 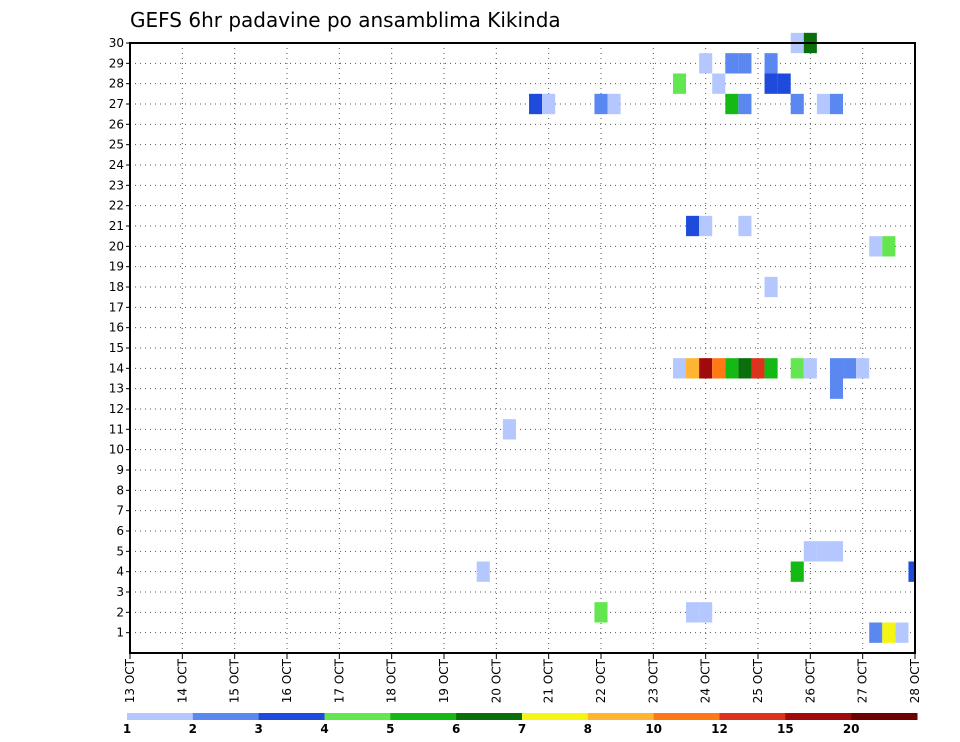 I want to click on y-tick-label: 1, so click(x=120, y=633).